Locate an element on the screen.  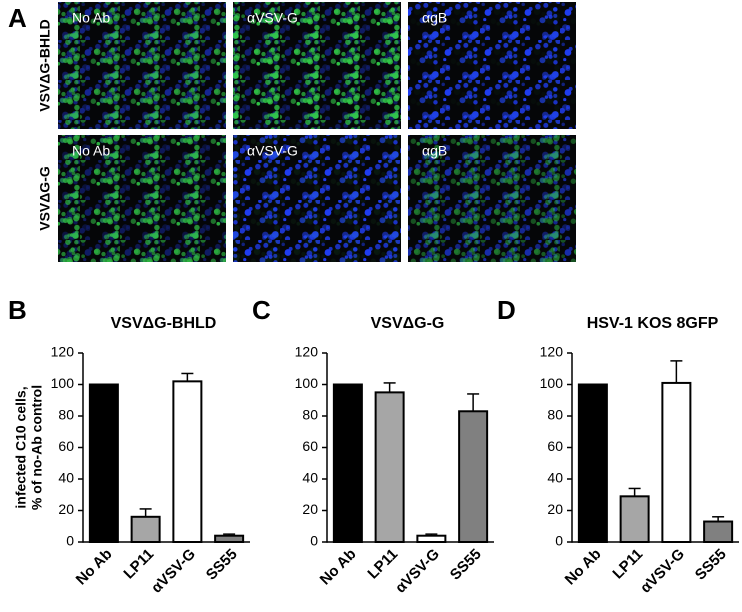
row-label: VSVΔG-BHLD is located at coordinates (45, 65).